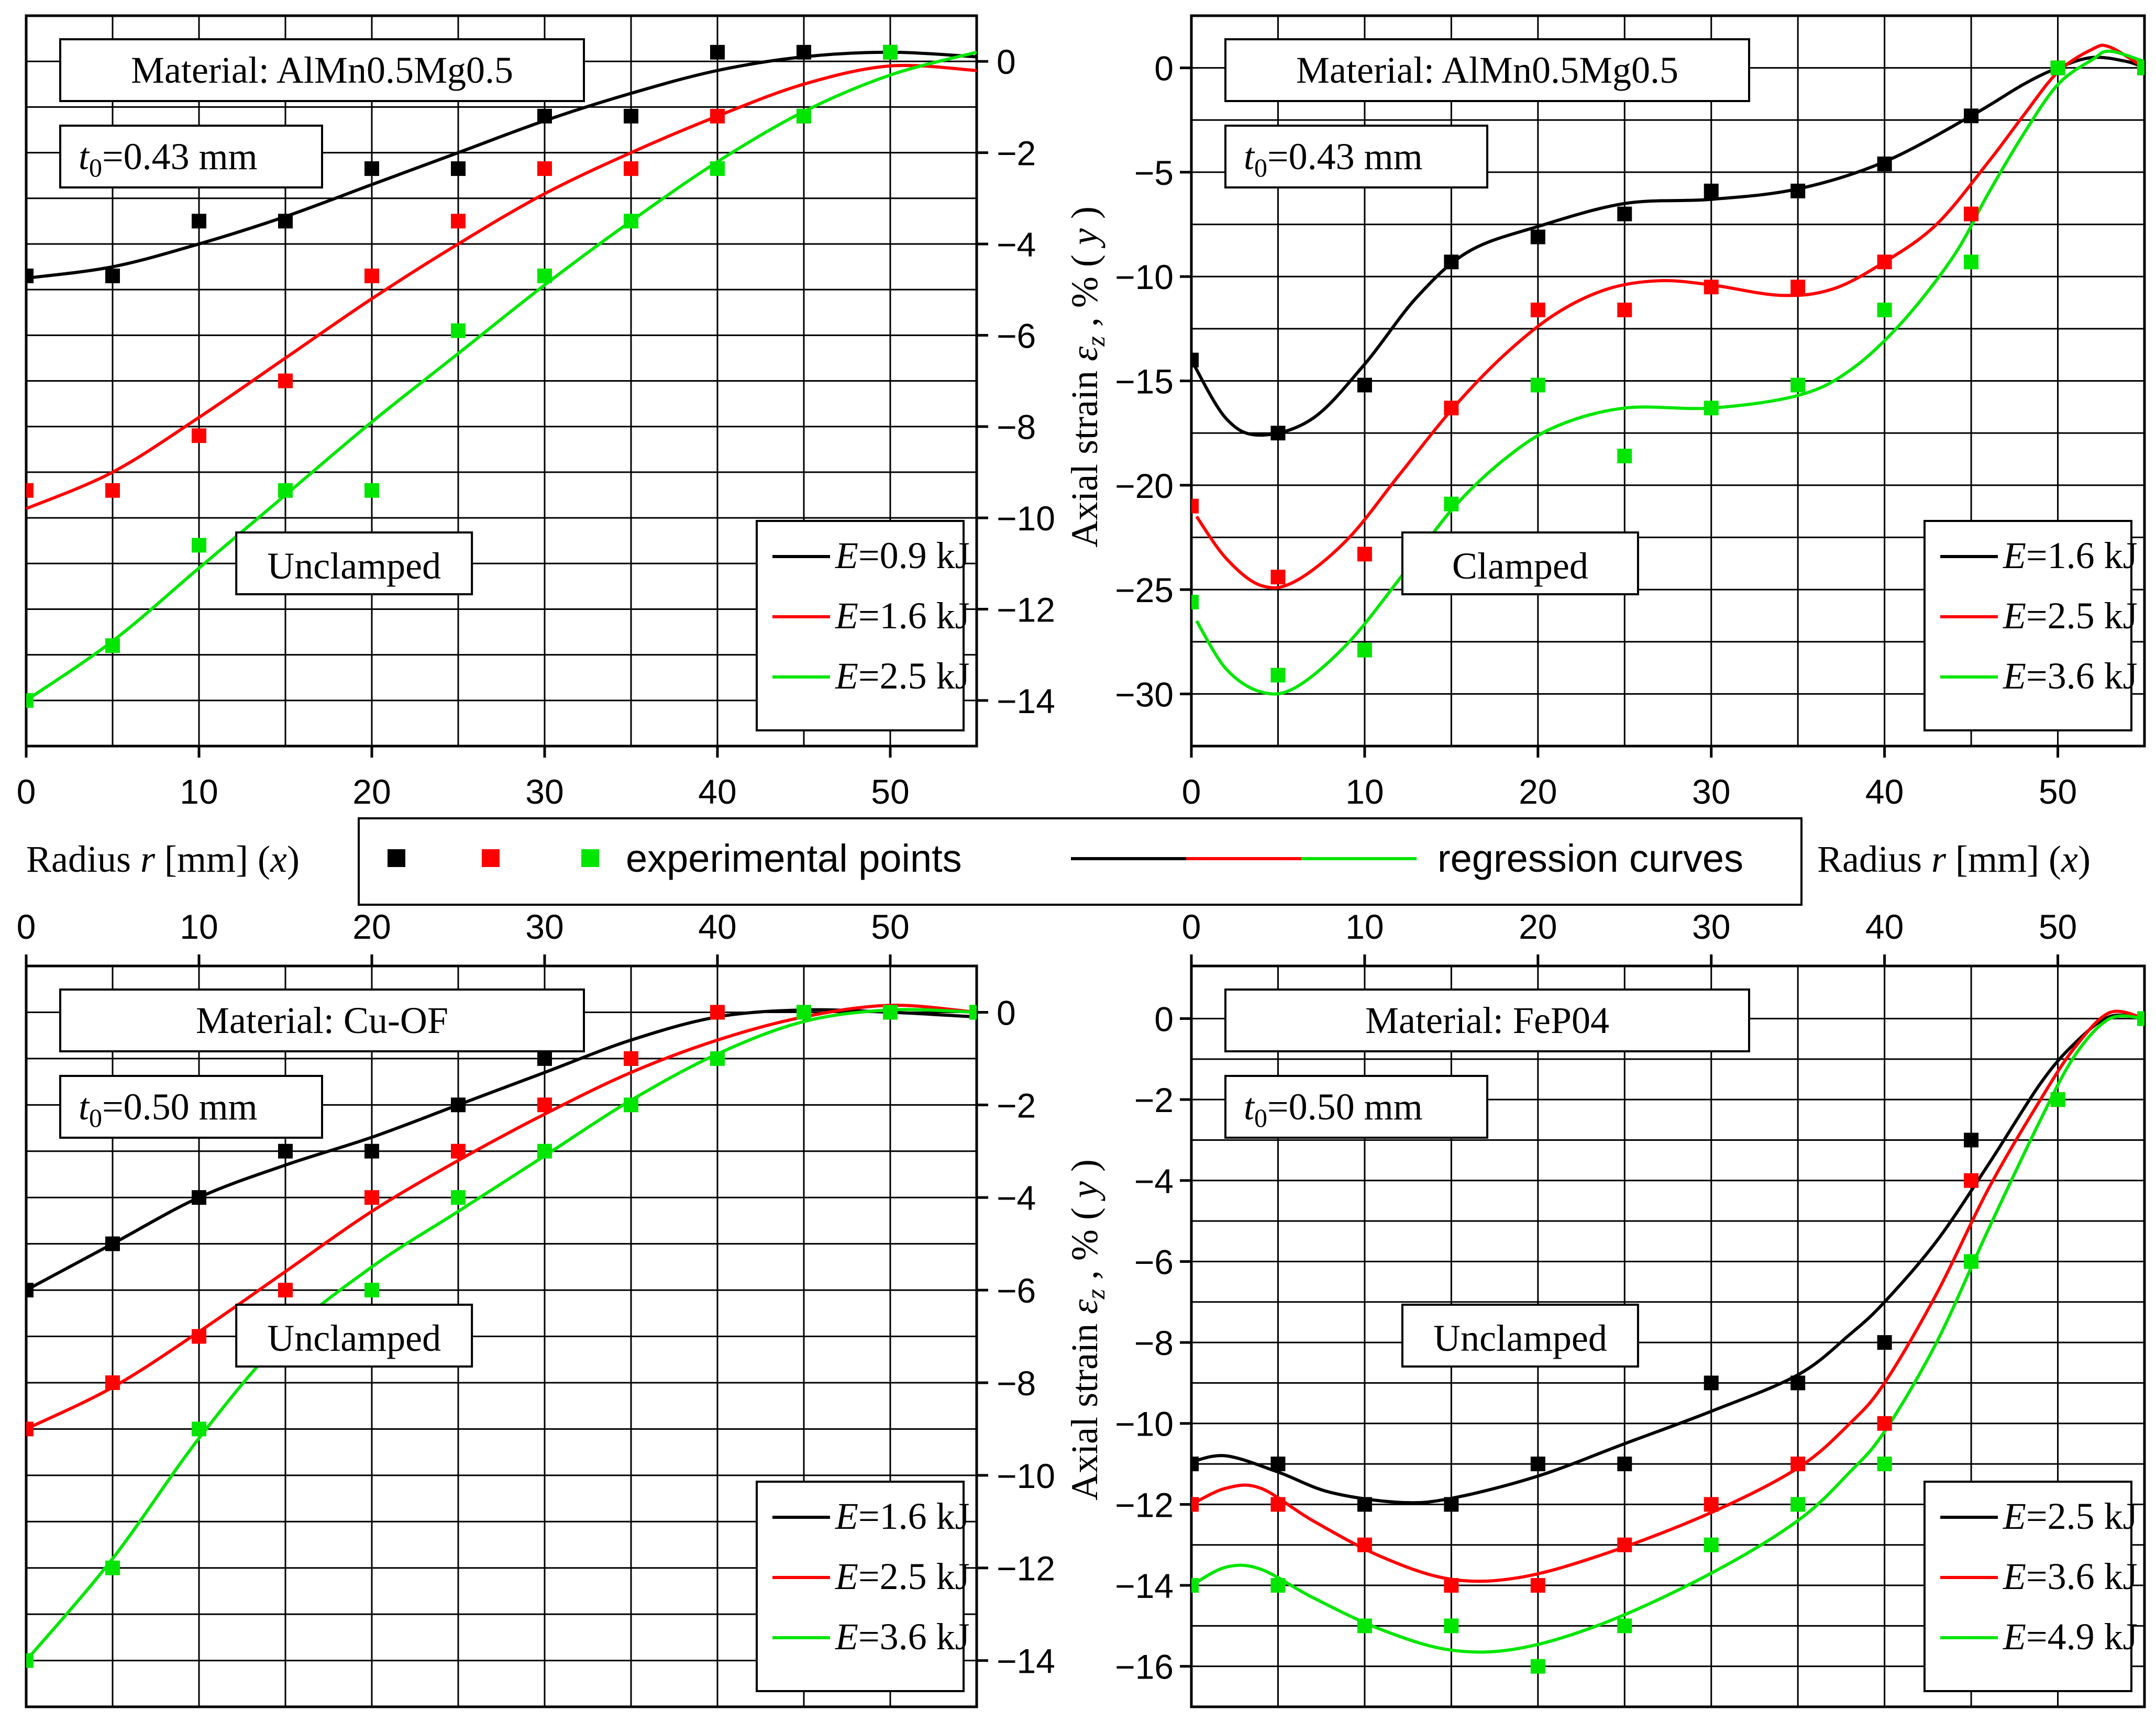  I want to click on y-tick-label: −25, so click(1144, 590).